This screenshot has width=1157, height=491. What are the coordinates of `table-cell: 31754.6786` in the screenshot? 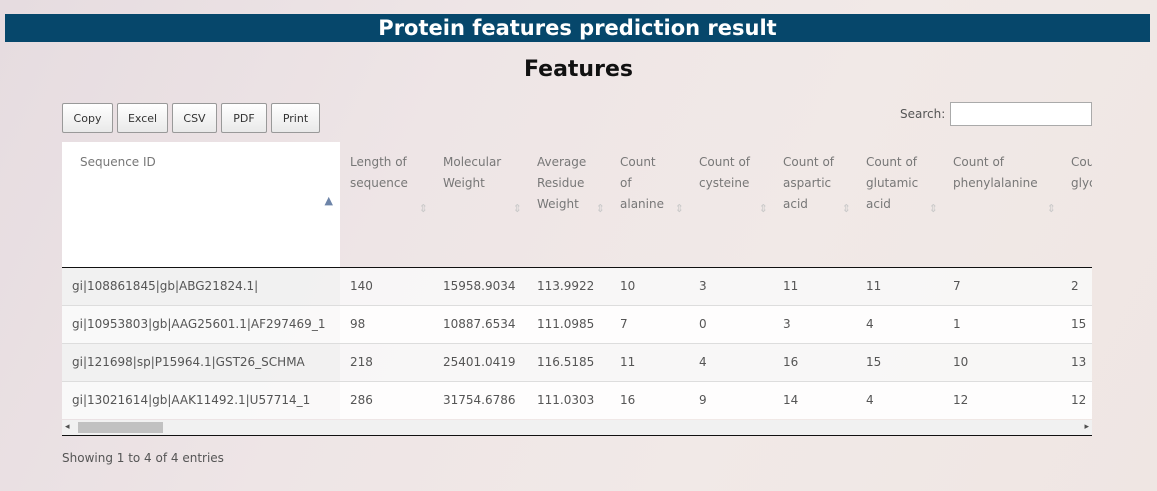 It's located at (480, 399).